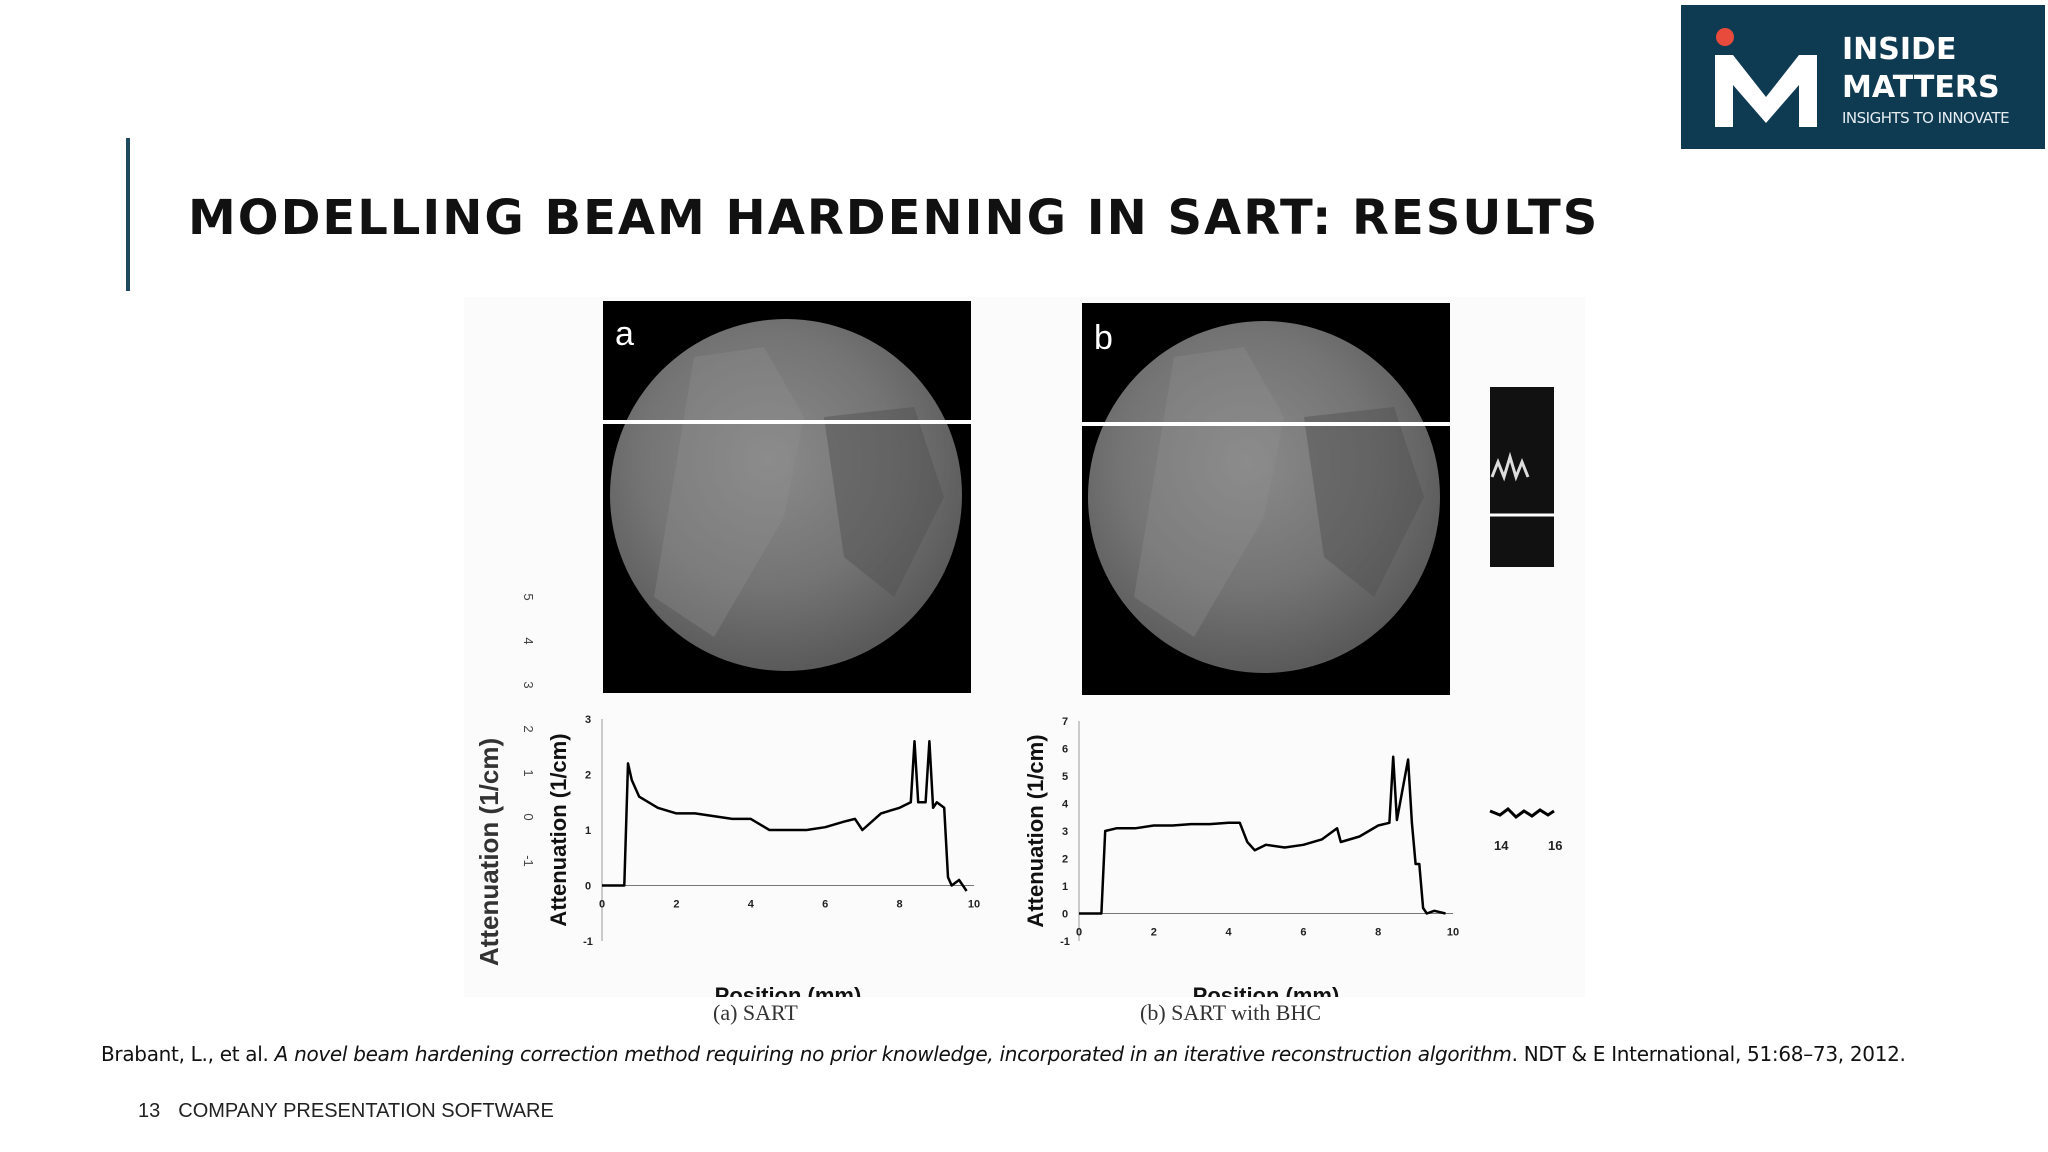  I want to click on panel-a-disc, so click(786, 495).